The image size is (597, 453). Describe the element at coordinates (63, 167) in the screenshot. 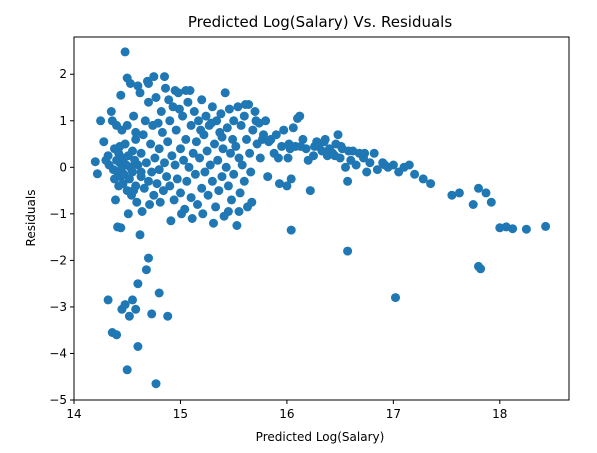

I see `y-tick-label: 0` at that location.